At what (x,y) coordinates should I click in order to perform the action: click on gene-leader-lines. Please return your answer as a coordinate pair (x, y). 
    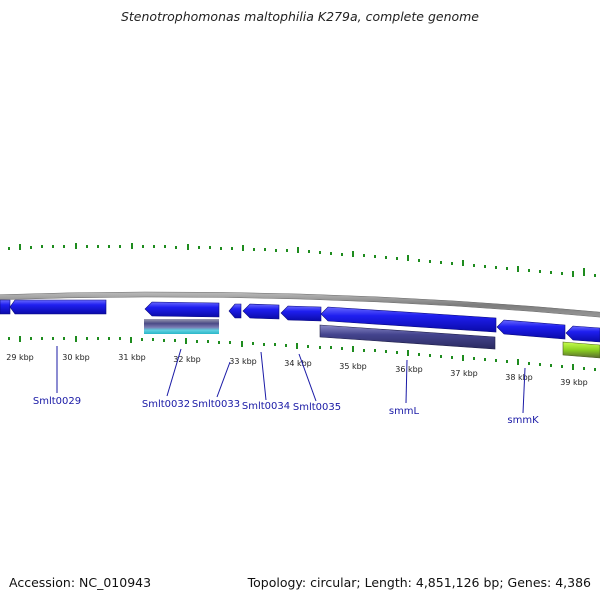
    Looking at the image, I should click on (291, 380).